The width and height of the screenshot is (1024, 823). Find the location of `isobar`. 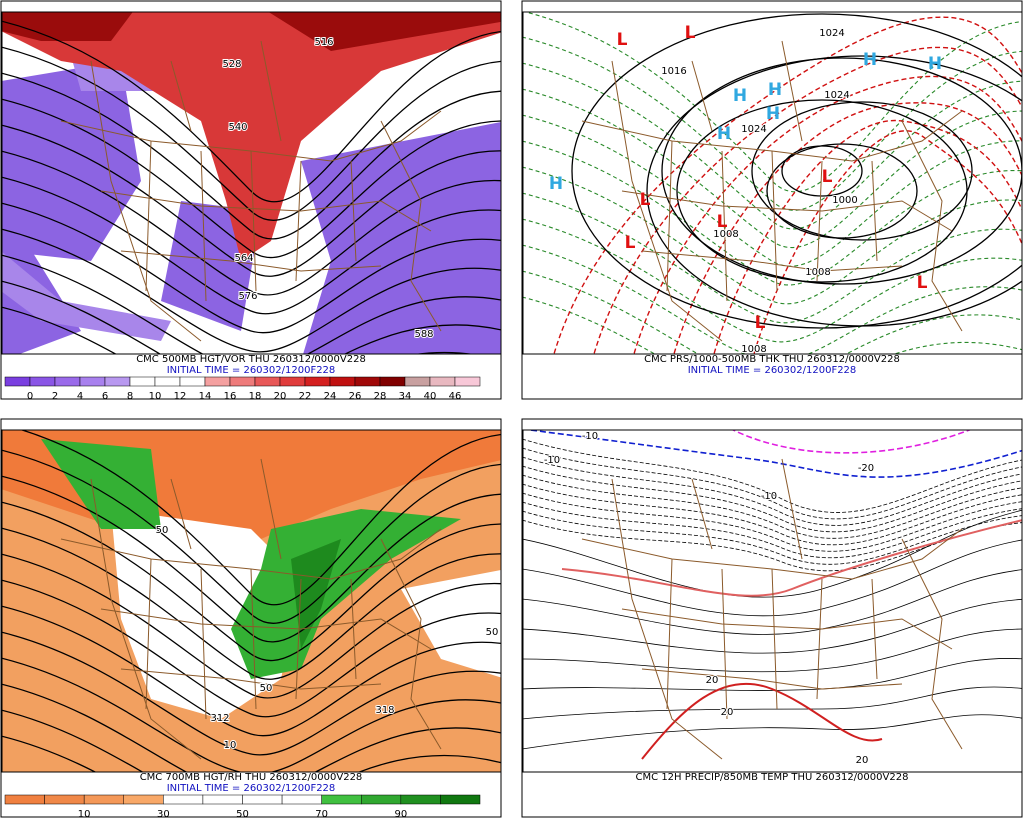

isobar is located at coordinates (841, 171).